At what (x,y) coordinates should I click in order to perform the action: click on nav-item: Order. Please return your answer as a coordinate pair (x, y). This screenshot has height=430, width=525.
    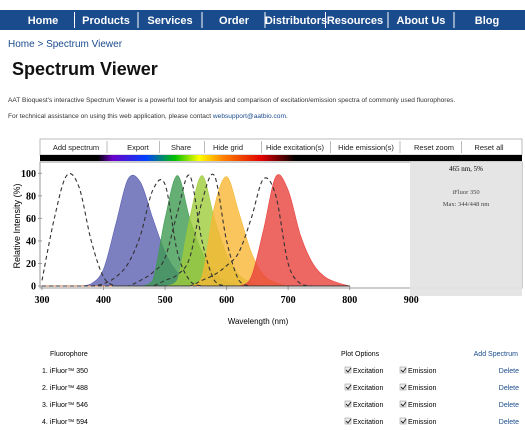
    Looking at the image, I should click on (234, 21).